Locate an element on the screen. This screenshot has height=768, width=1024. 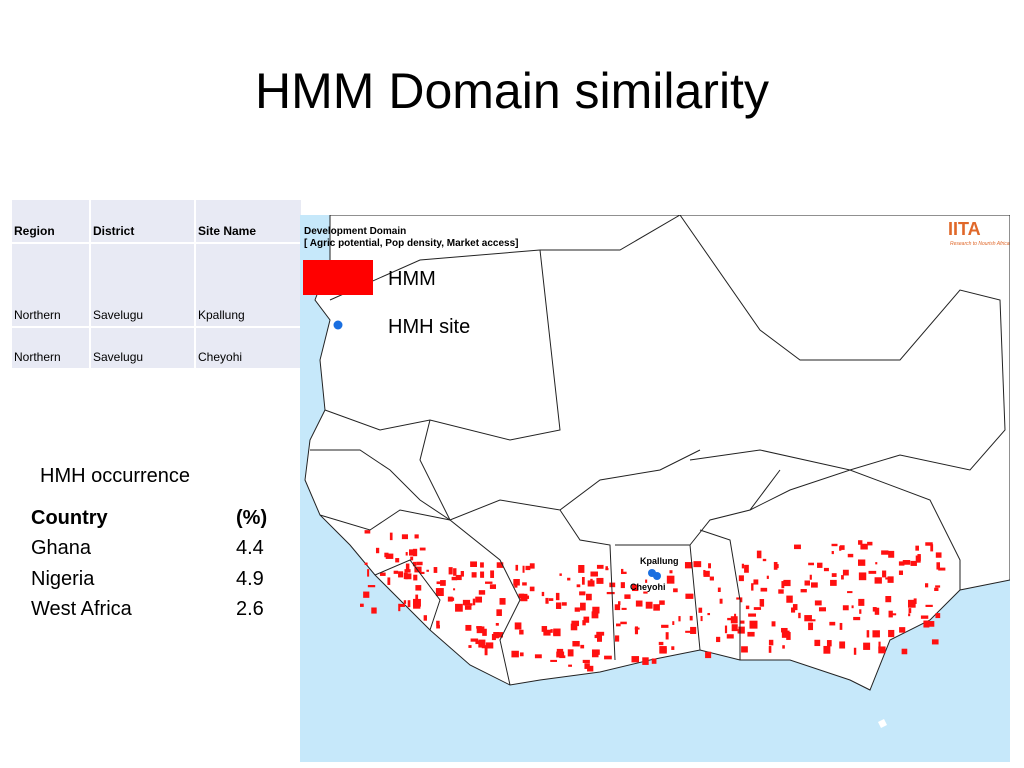
column-header: Region is located at coordinates (50, 221).